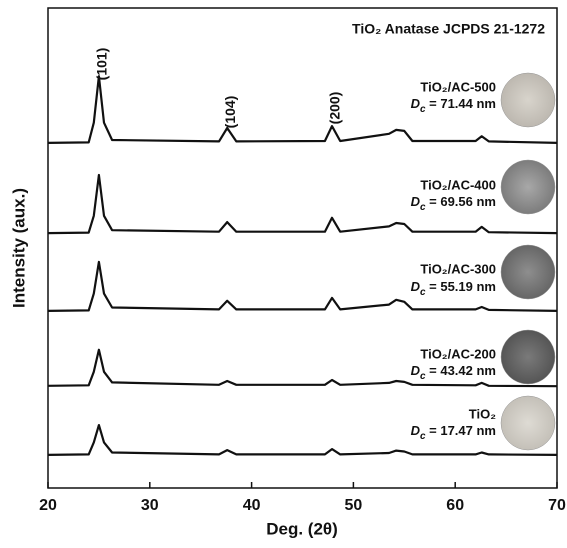 Image resolution: width=567 pixels, height=548 pixels. I want to click on size-label: Dc = 69.56 nm, so click(453, 203).